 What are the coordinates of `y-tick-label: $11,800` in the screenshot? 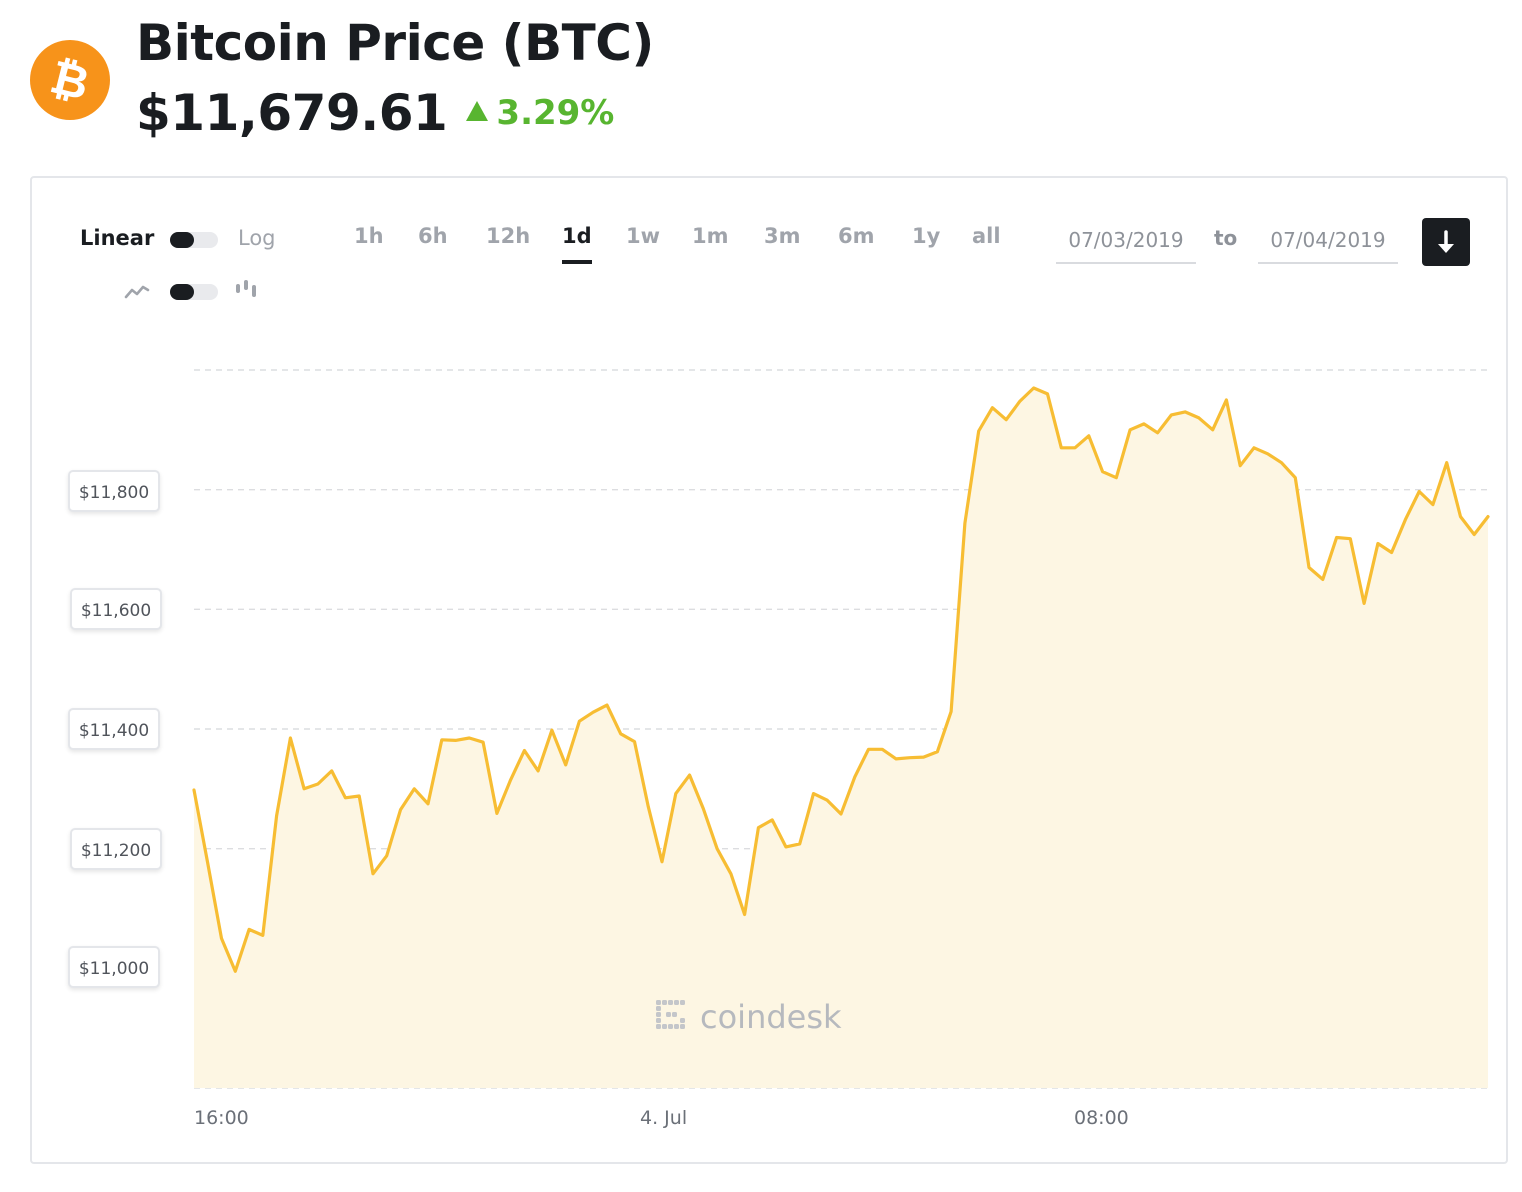 It's located at (114, 491).